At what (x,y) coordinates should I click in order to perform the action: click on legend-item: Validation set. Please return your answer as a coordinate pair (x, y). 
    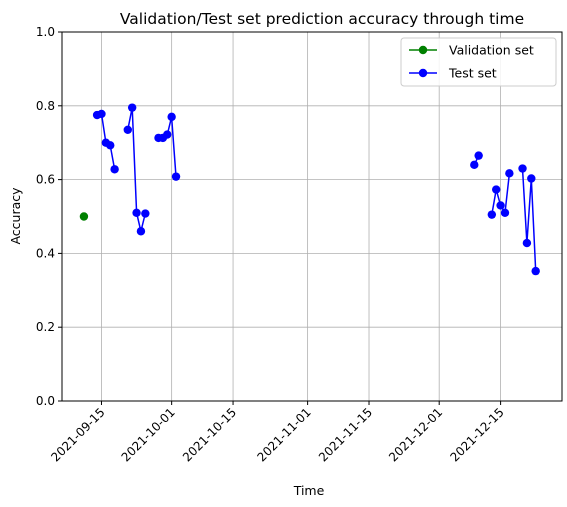
    Looking at the image, I should click on (471, 50).